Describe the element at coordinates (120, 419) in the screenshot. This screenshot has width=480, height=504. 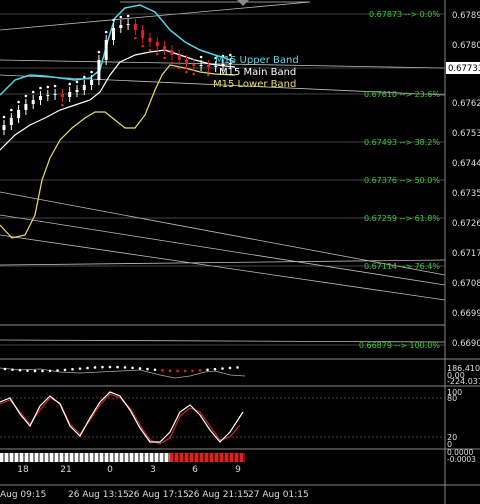
I see `stochastic-signal-line` at that location.